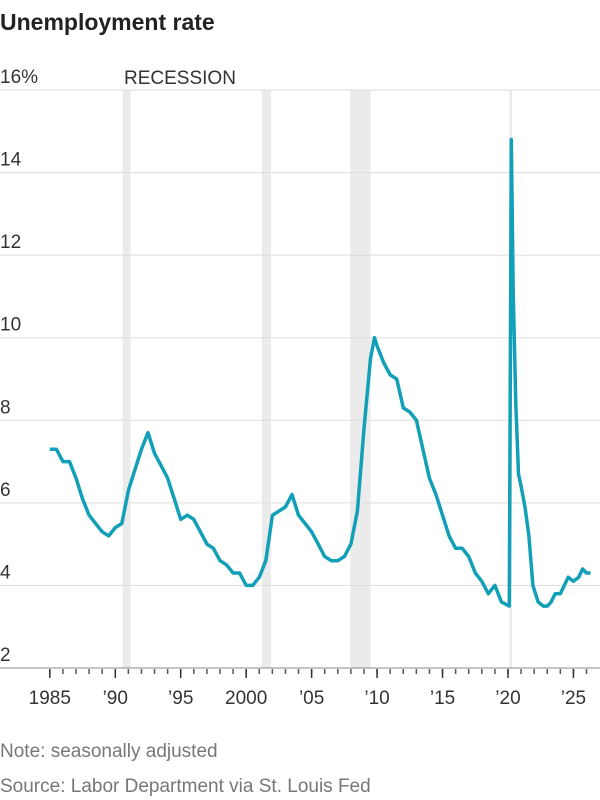 Image resolution: width=600 pixels, height=800 pixels. I want to click on y-tick-label: 2, so click(5, 655).